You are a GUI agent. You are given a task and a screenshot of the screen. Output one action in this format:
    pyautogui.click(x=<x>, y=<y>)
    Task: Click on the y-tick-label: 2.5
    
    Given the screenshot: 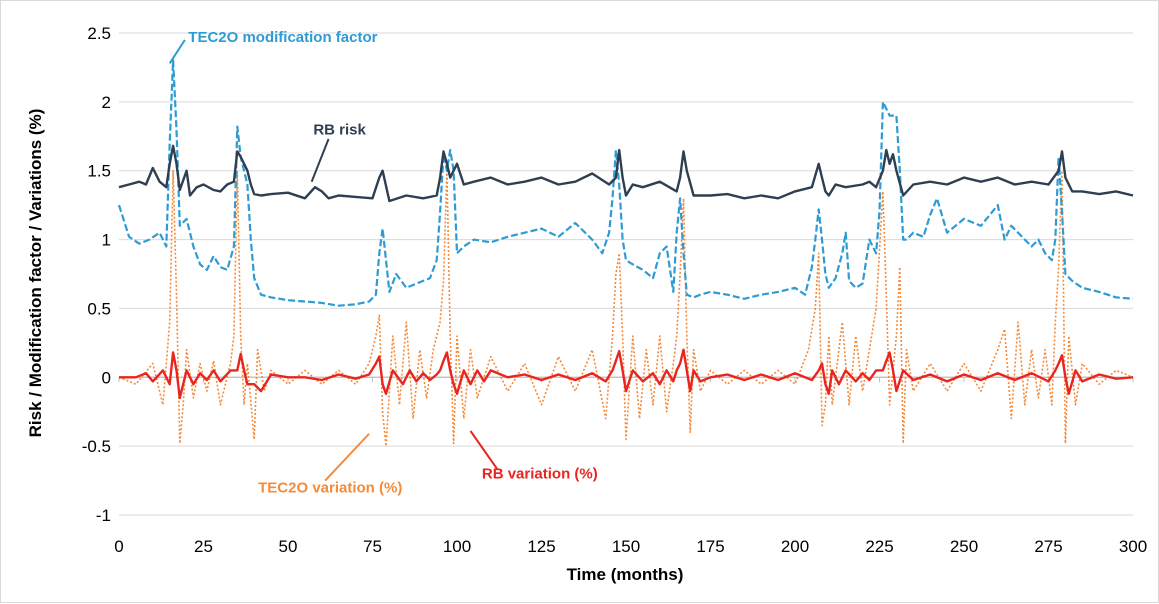 What is the action you would take?
    pyautogui.click(x=99, y=33)
    